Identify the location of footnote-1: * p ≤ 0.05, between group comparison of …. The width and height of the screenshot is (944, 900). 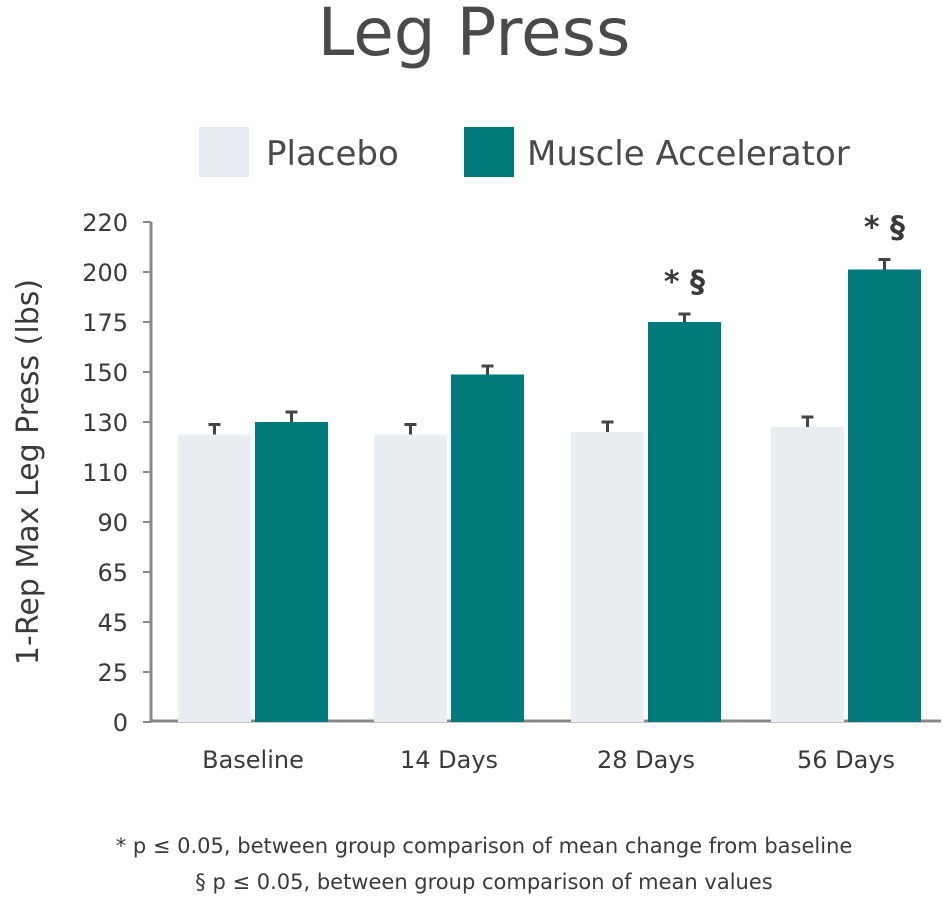
(484, 846).